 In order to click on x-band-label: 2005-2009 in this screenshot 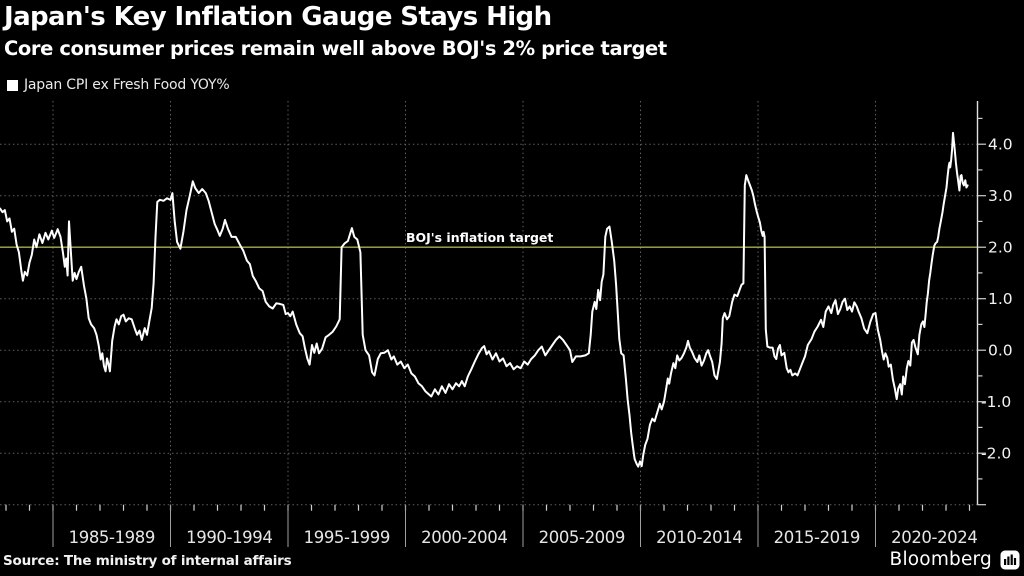, I will do `click(582, 537)`.